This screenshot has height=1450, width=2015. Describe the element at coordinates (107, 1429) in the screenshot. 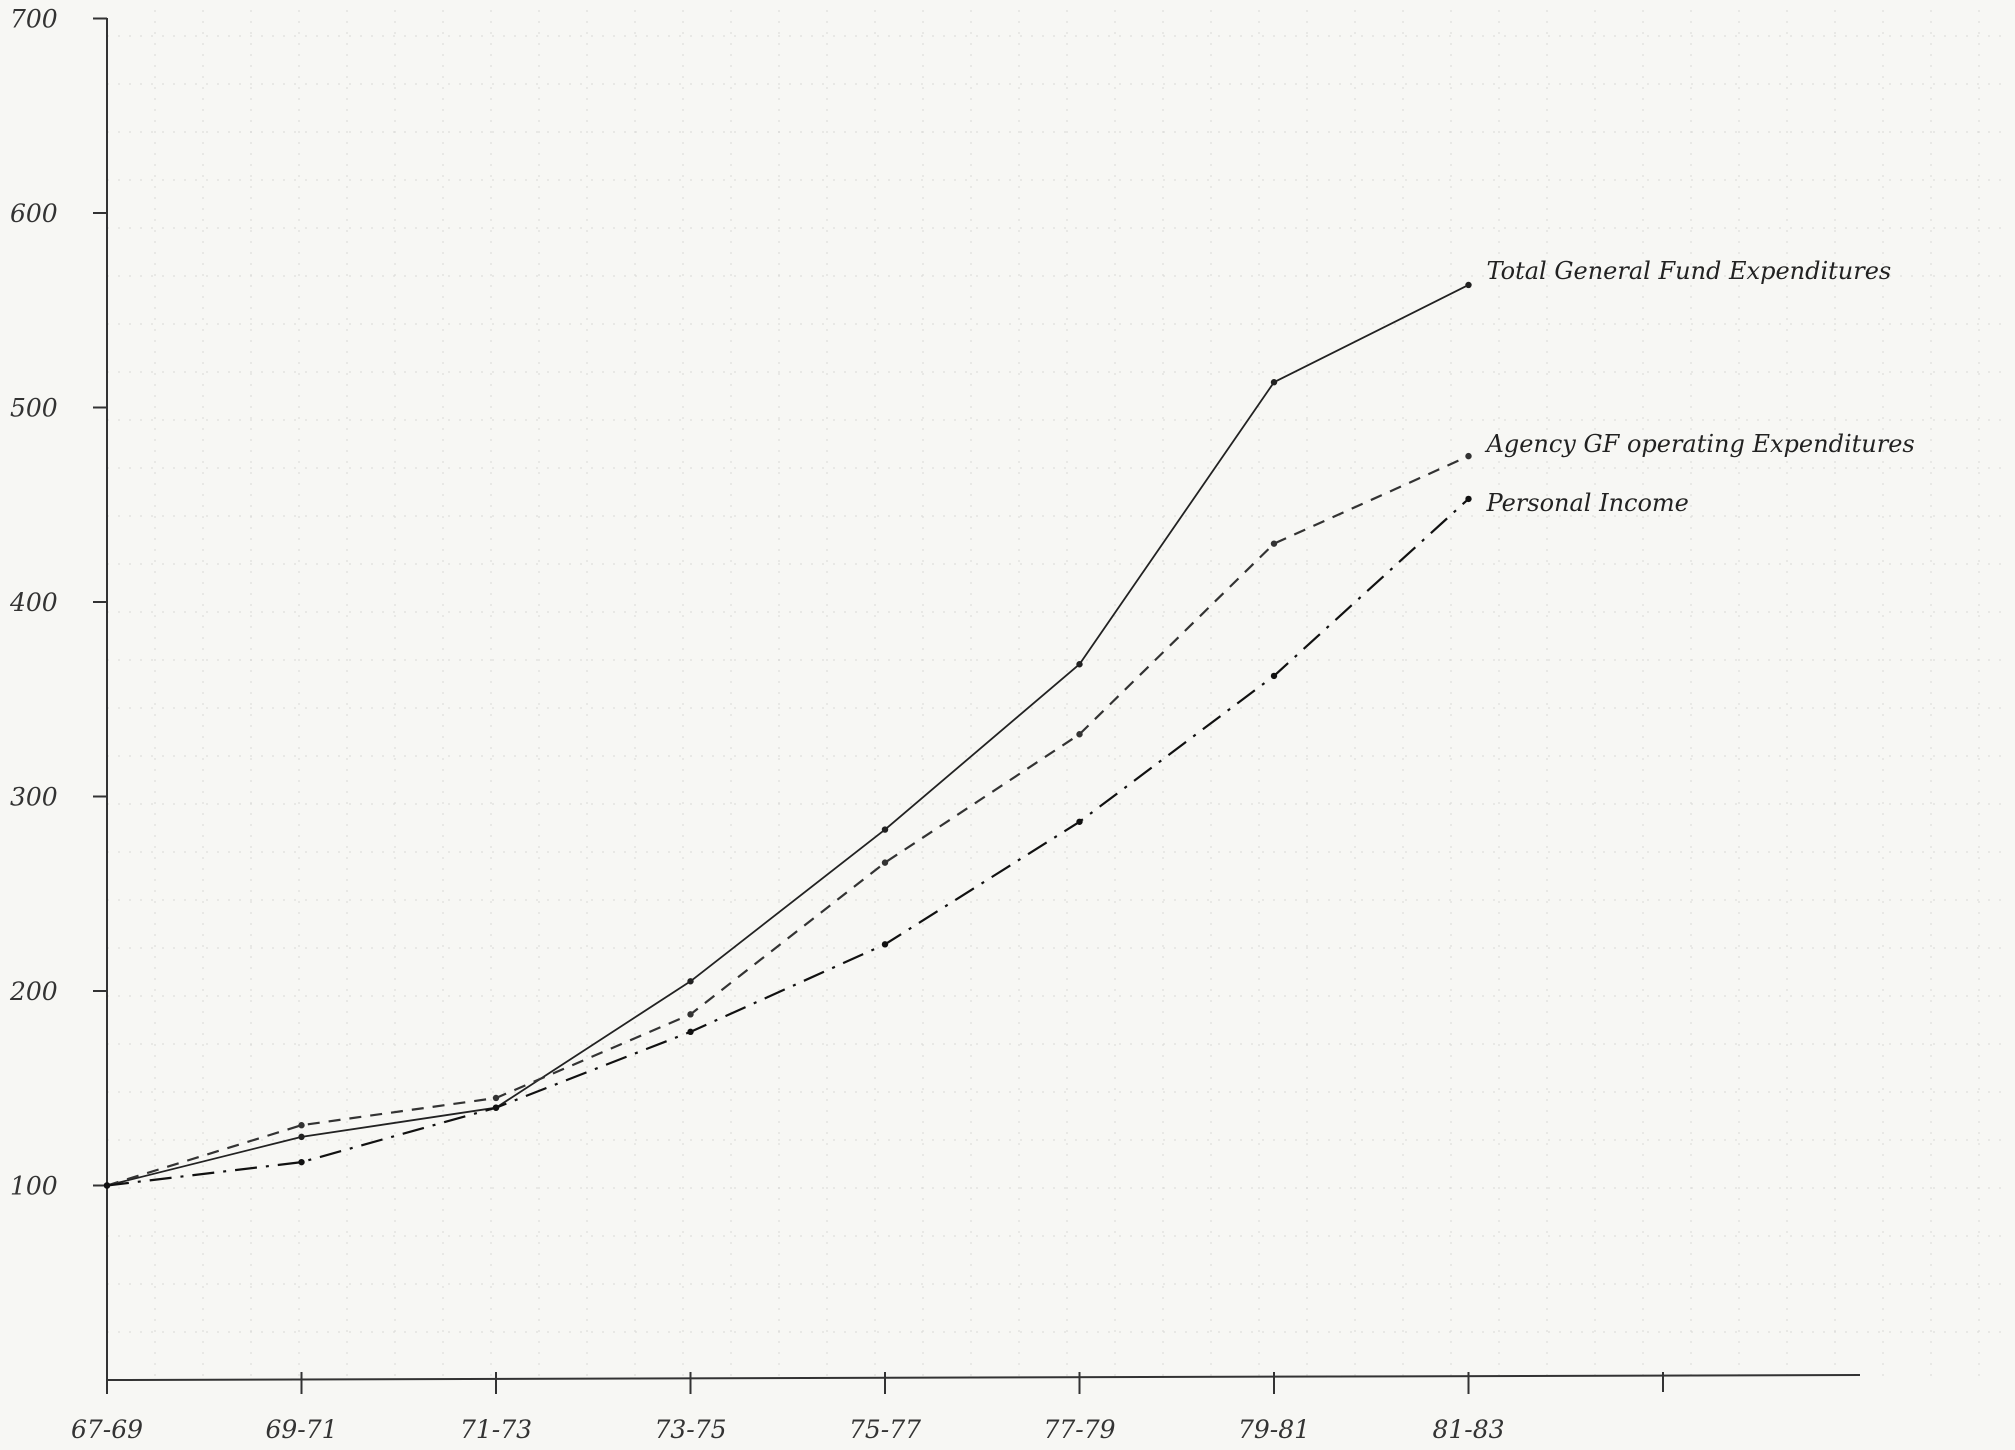

I see `x-tick-label: 67-69` at that location.